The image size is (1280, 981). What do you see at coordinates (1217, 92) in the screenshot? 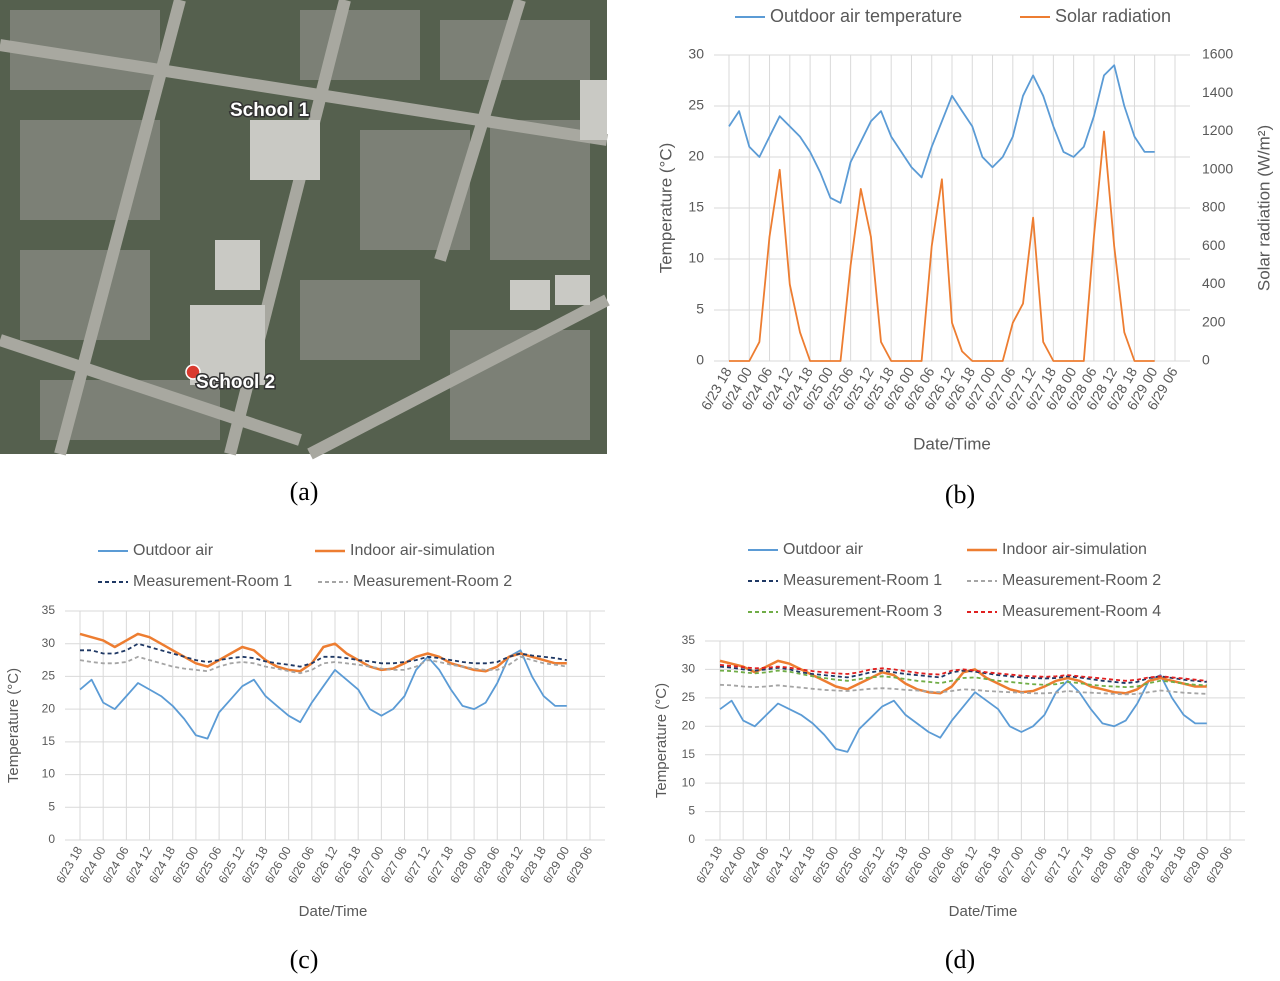
I see `y2-tick-label: 1400` at bounding box center [1217, 92].